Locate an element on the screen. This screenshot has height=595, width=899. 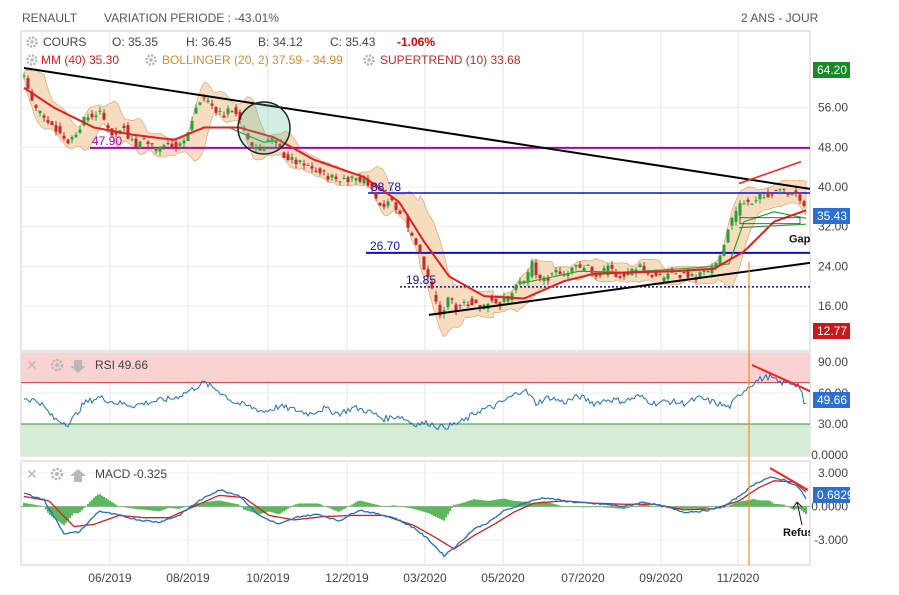
period-selector: 2 ANS - JOUR is located at coordinates (780, 18).